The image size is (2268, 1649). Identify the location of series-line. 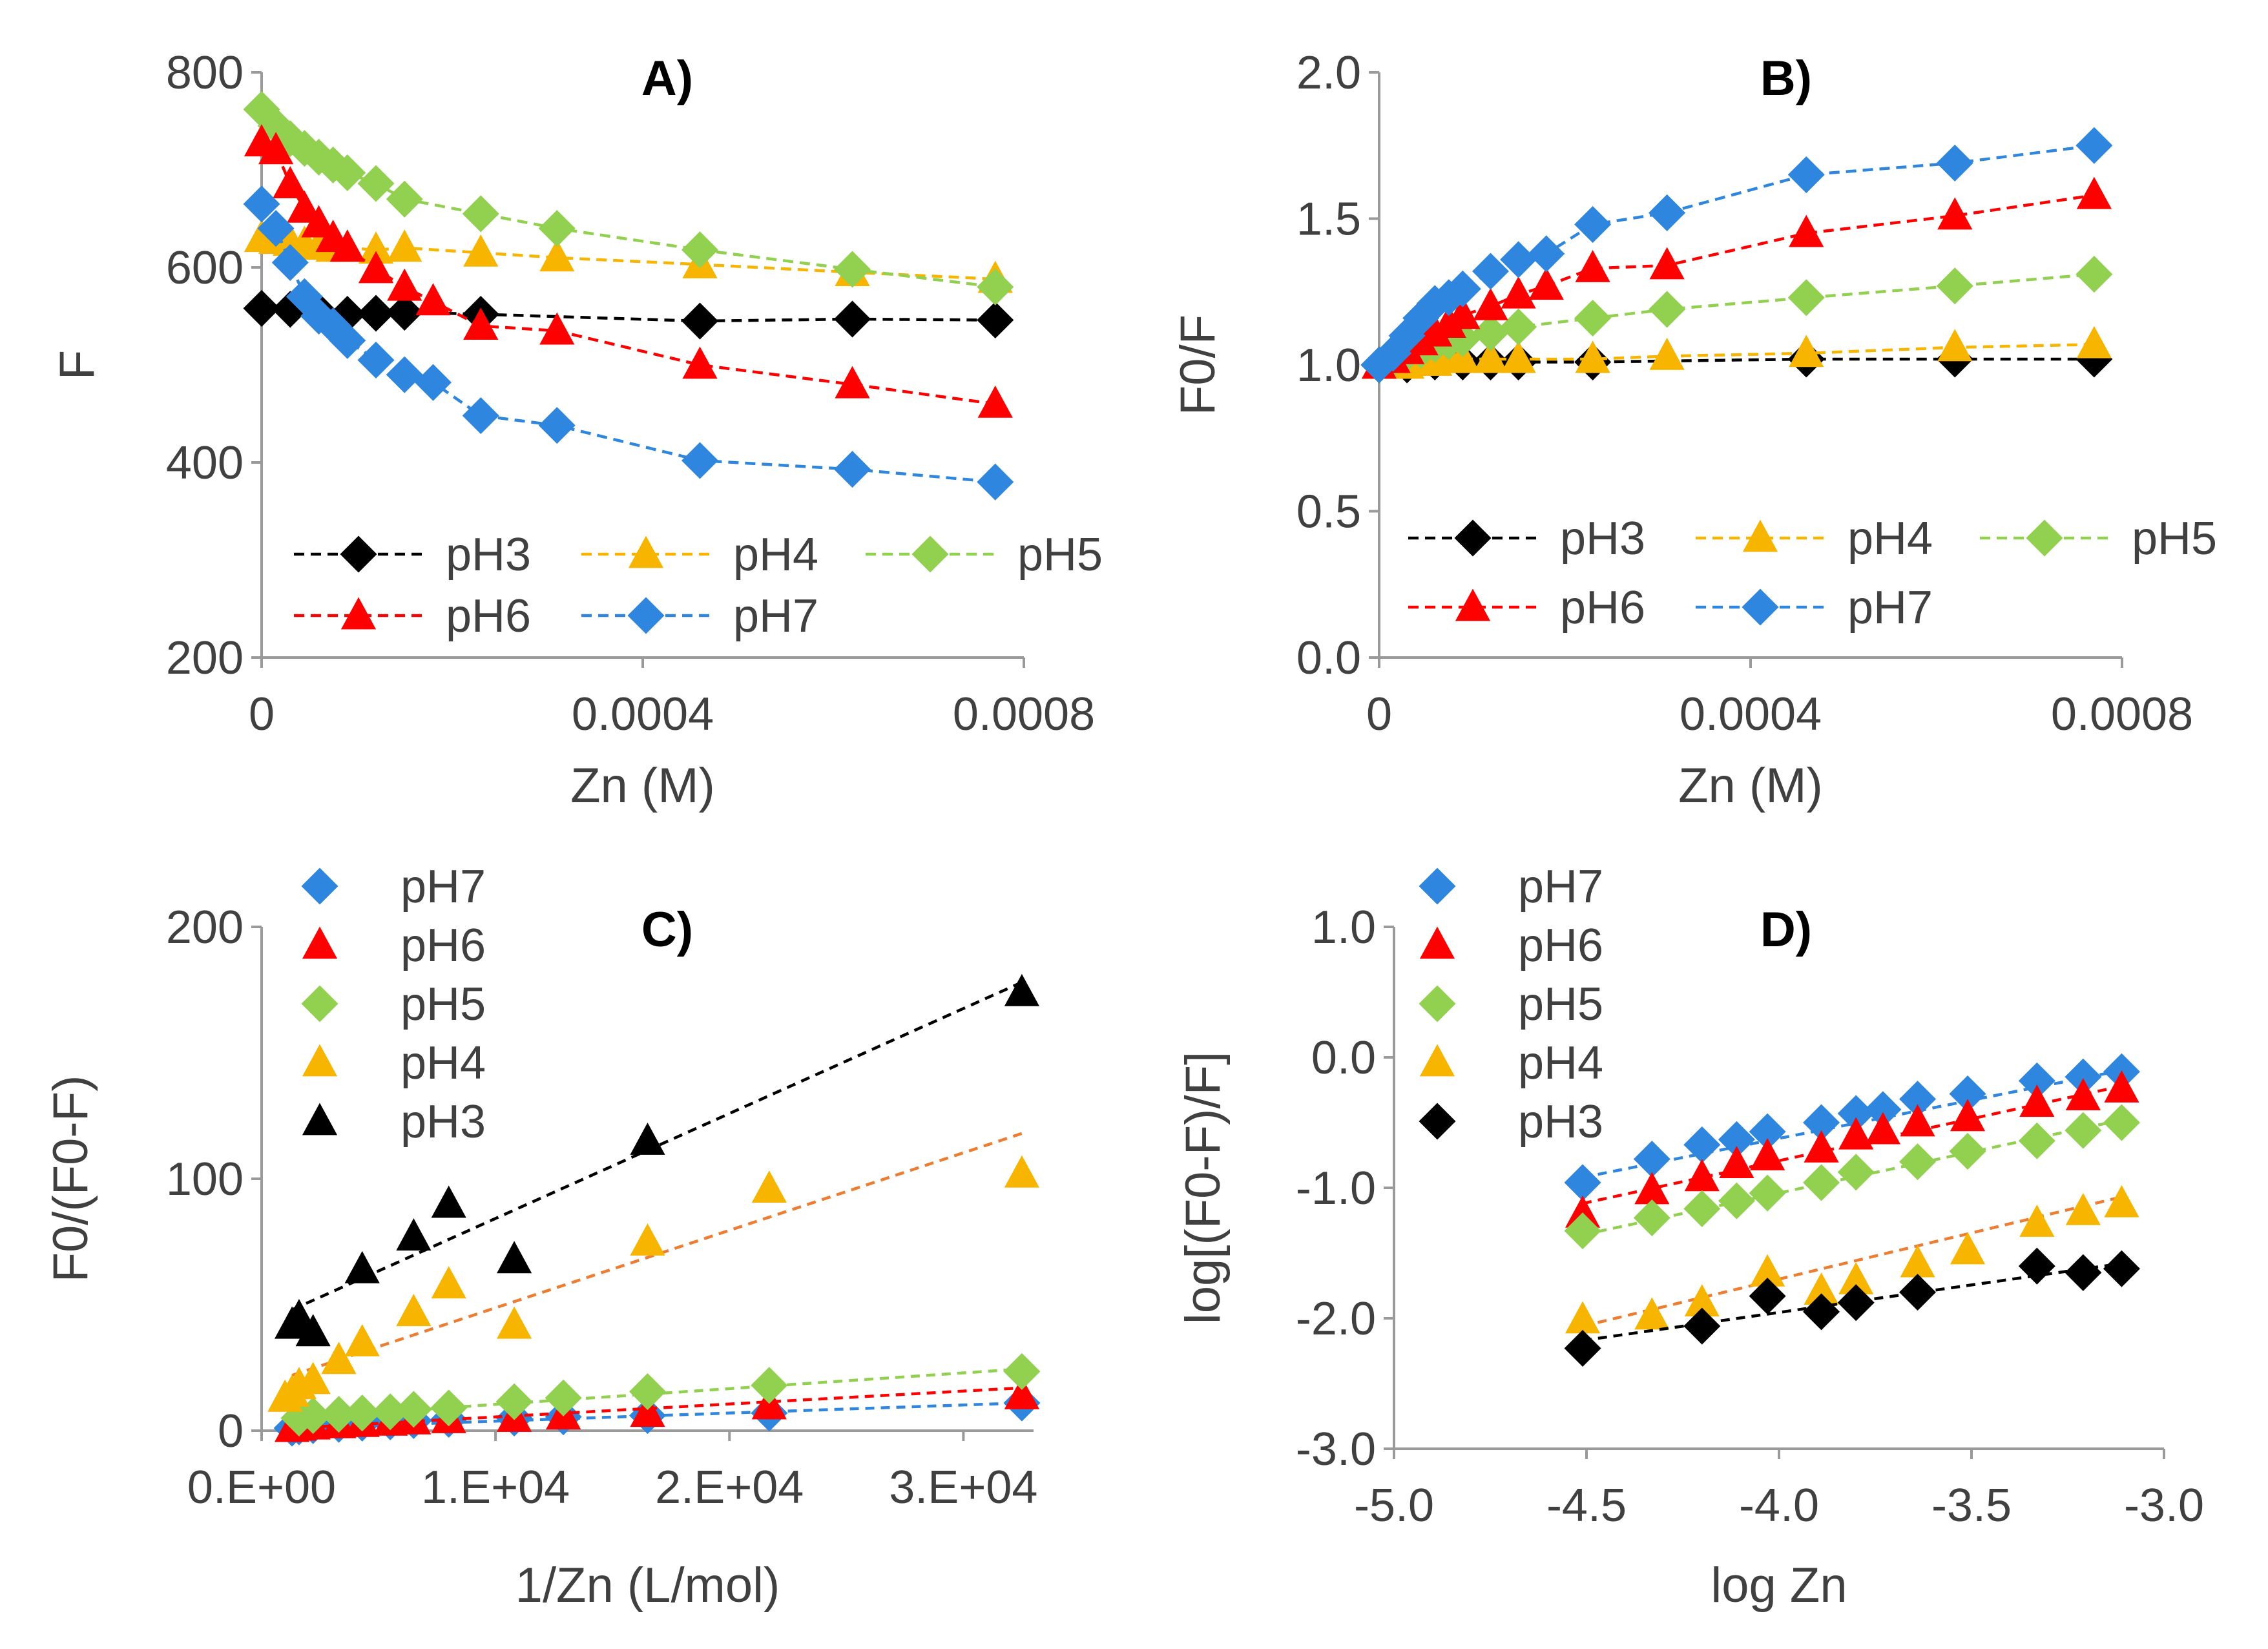
(1736, 355).